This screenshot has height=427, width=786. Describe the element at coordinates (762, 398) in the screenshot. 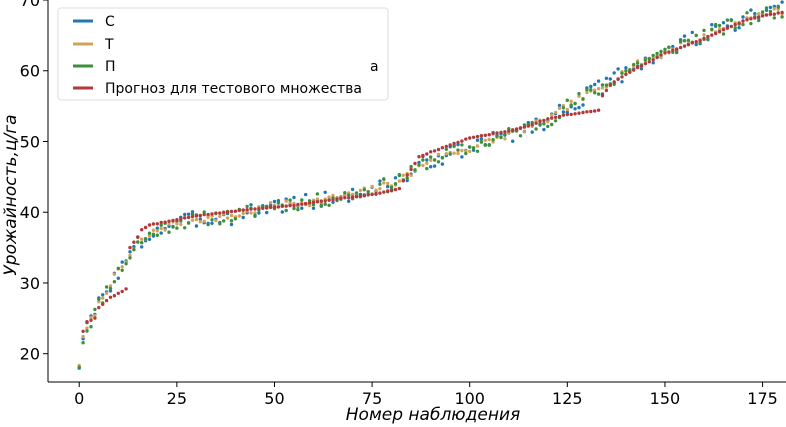

I see `x-tick-label: 175` at that location.